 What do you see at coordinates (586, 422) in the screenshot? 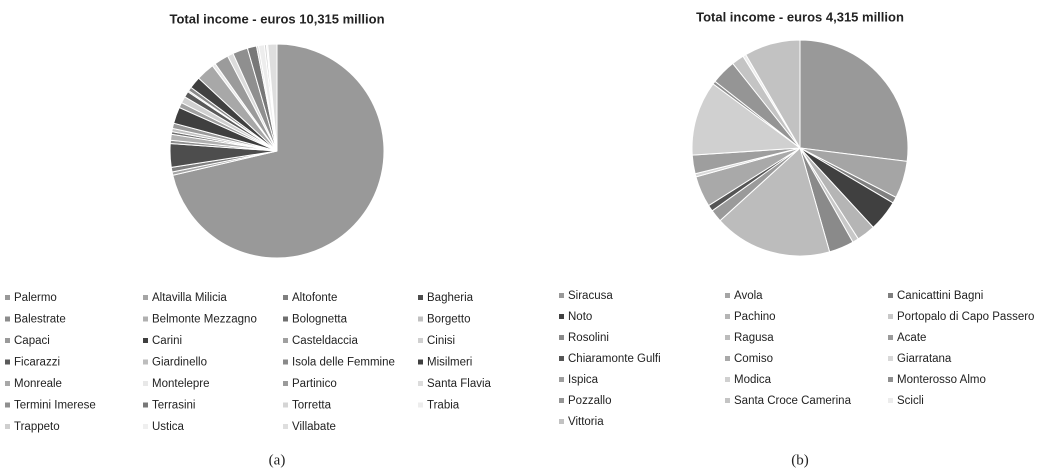
I see `legend-label: Vittoria` at bounding box center [586, 422].